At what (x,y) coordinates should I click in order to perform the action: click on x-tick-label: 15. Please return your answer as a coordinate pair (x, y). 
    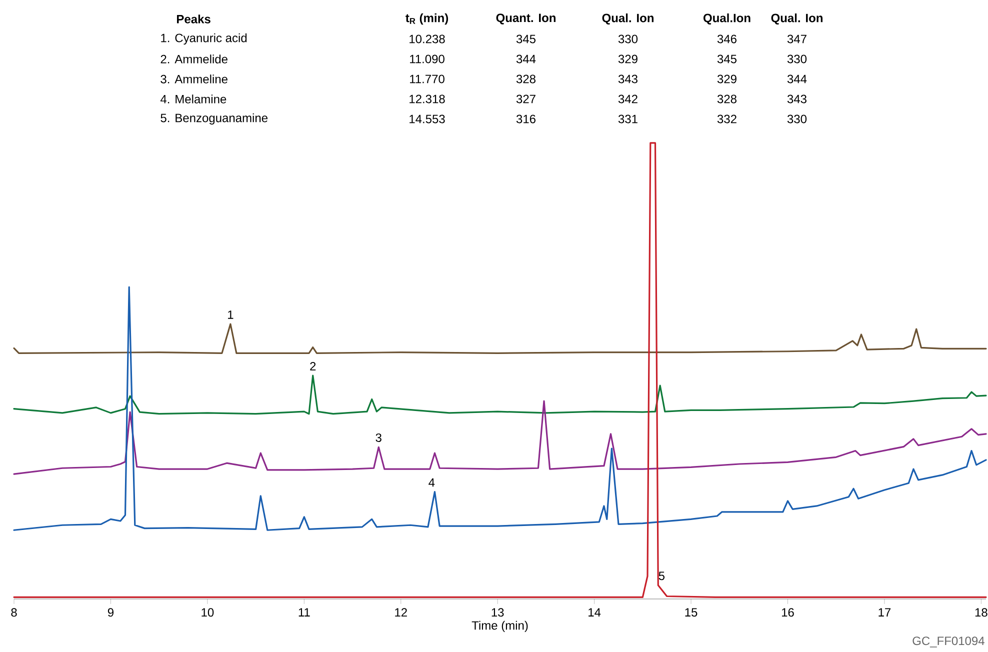
    Looking at the image, I should click on (691, 612).